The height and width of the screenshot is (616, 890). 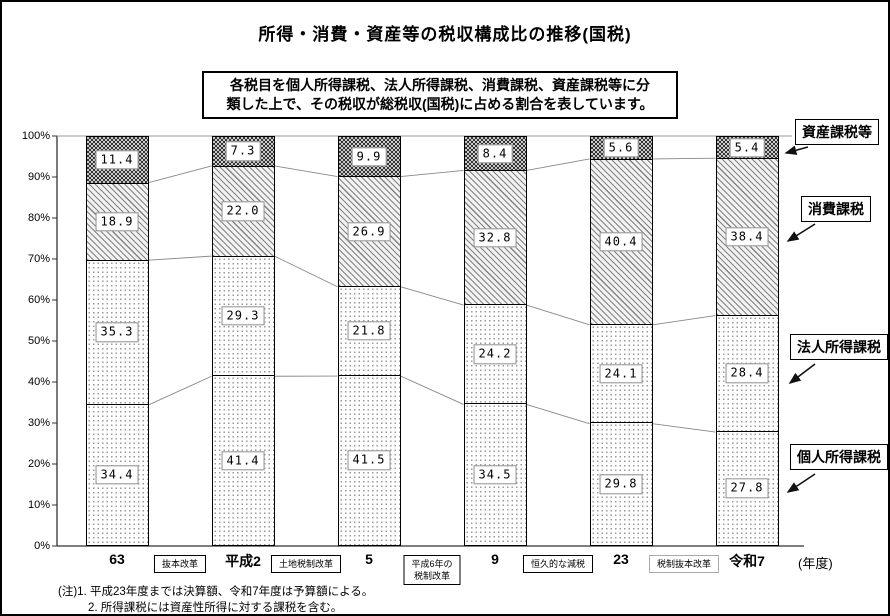 I want to click on chart-title: 所得・消費・資産等の税収構成比の推移(国税), so click(x=445, y=34).